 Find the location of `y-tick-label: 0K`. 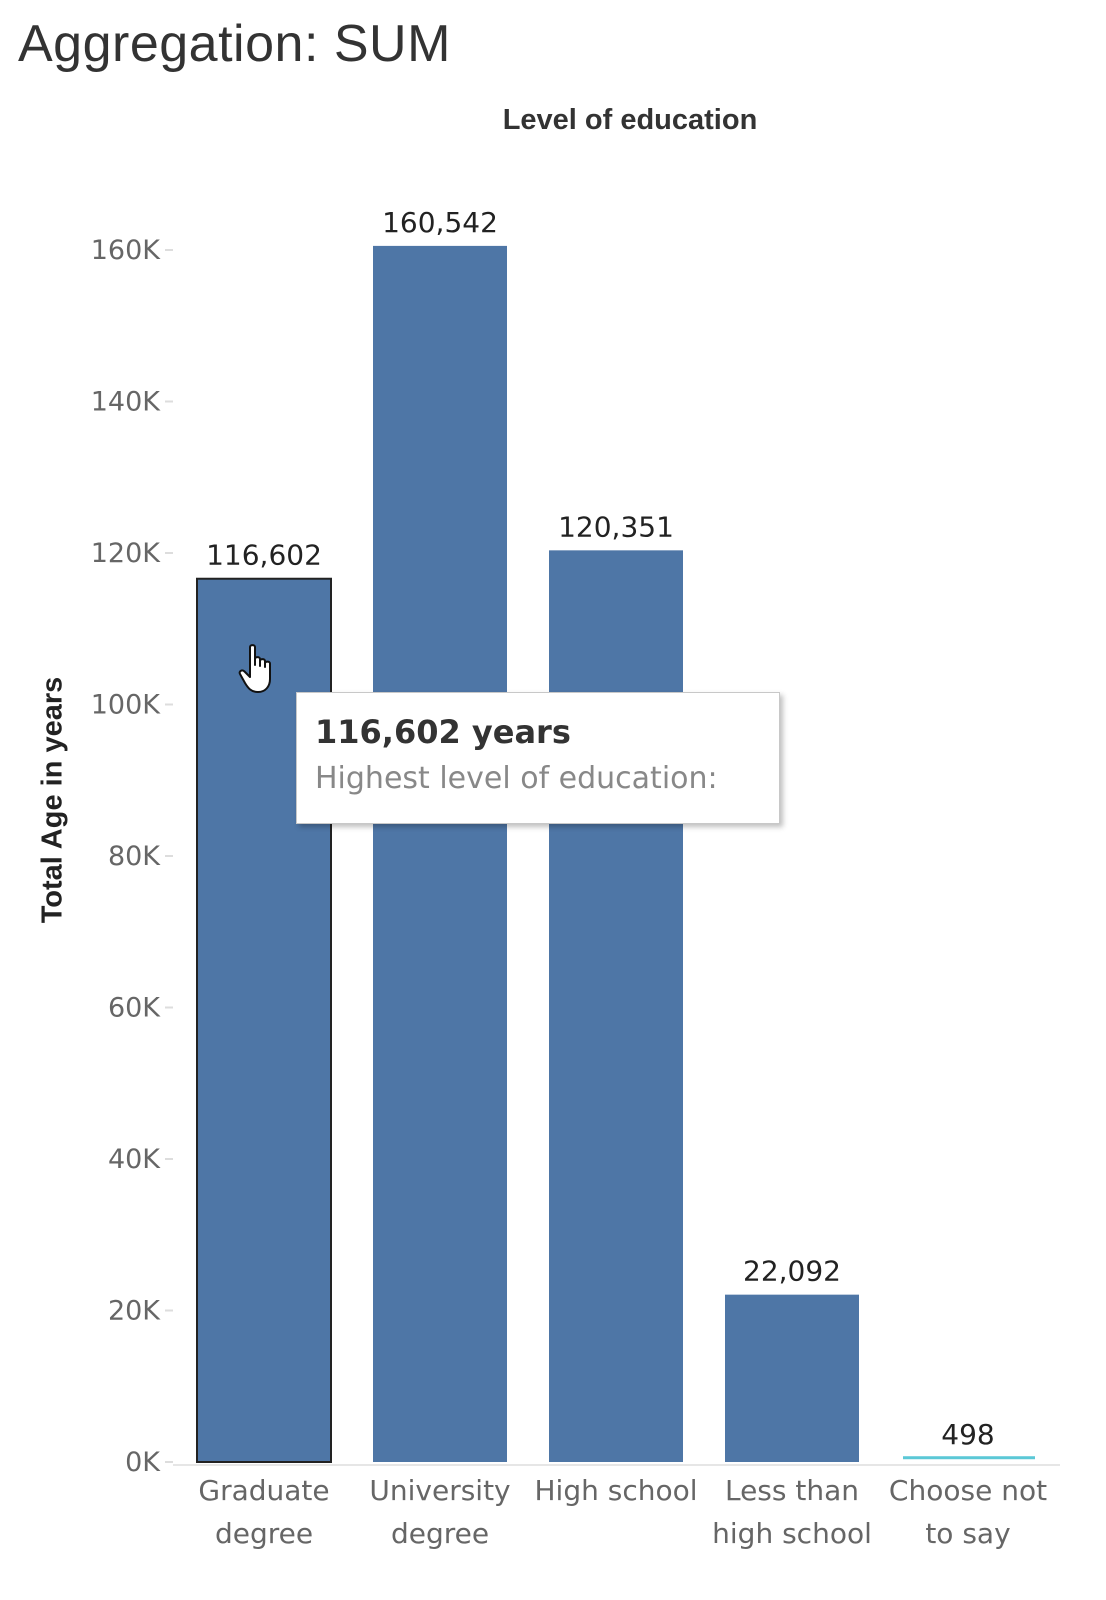

y-tick-label: 0K is located at coordinates (143, 1462).